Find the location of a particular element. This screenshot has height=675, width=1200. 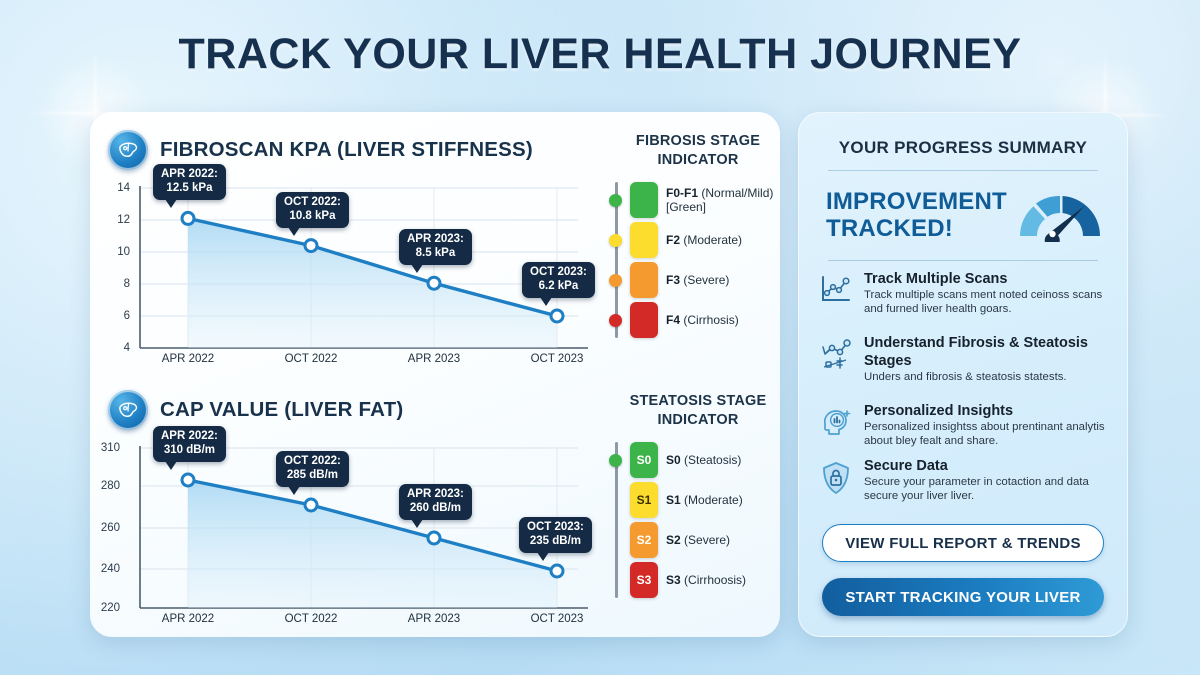

tooltip-value: 8.5 kPa is located at coordinates (435, 252).